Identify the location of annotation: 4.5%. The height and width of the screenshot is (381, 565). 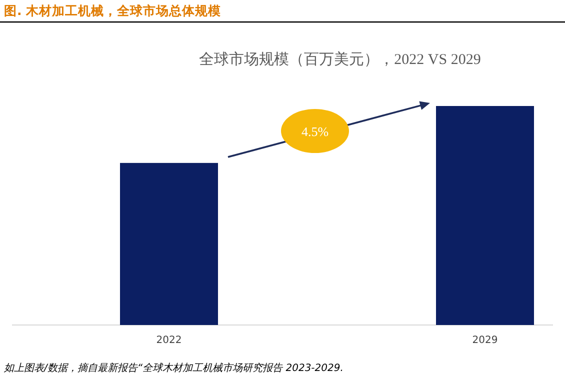
(315, 131).